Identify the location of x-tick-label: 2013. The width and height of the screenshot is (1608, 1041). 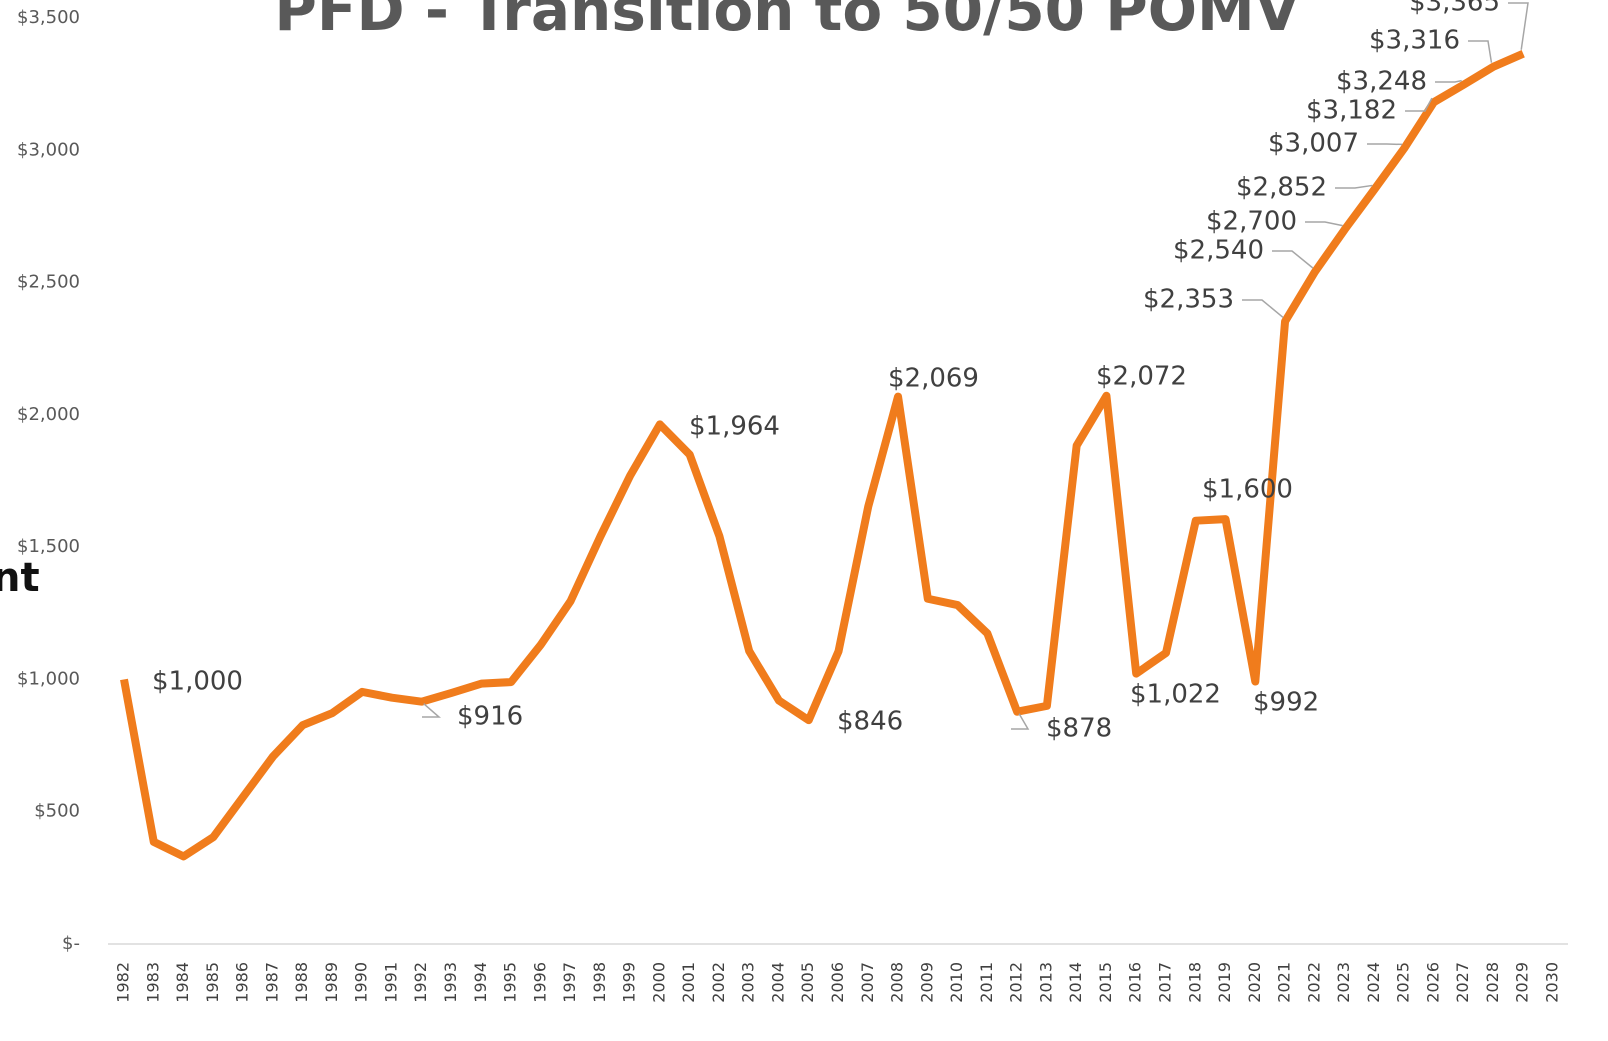
(1045, 982).